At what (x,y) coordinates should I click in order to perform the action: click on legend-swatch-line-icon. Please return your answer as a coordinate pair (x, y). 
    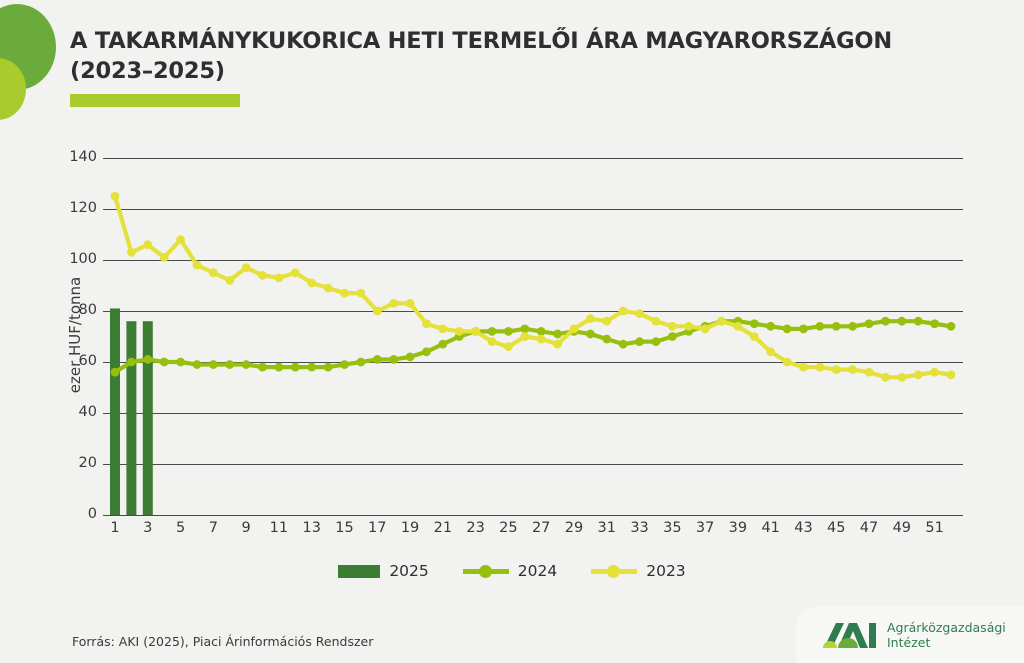
    Looking at the image, I should click on (614, 571).